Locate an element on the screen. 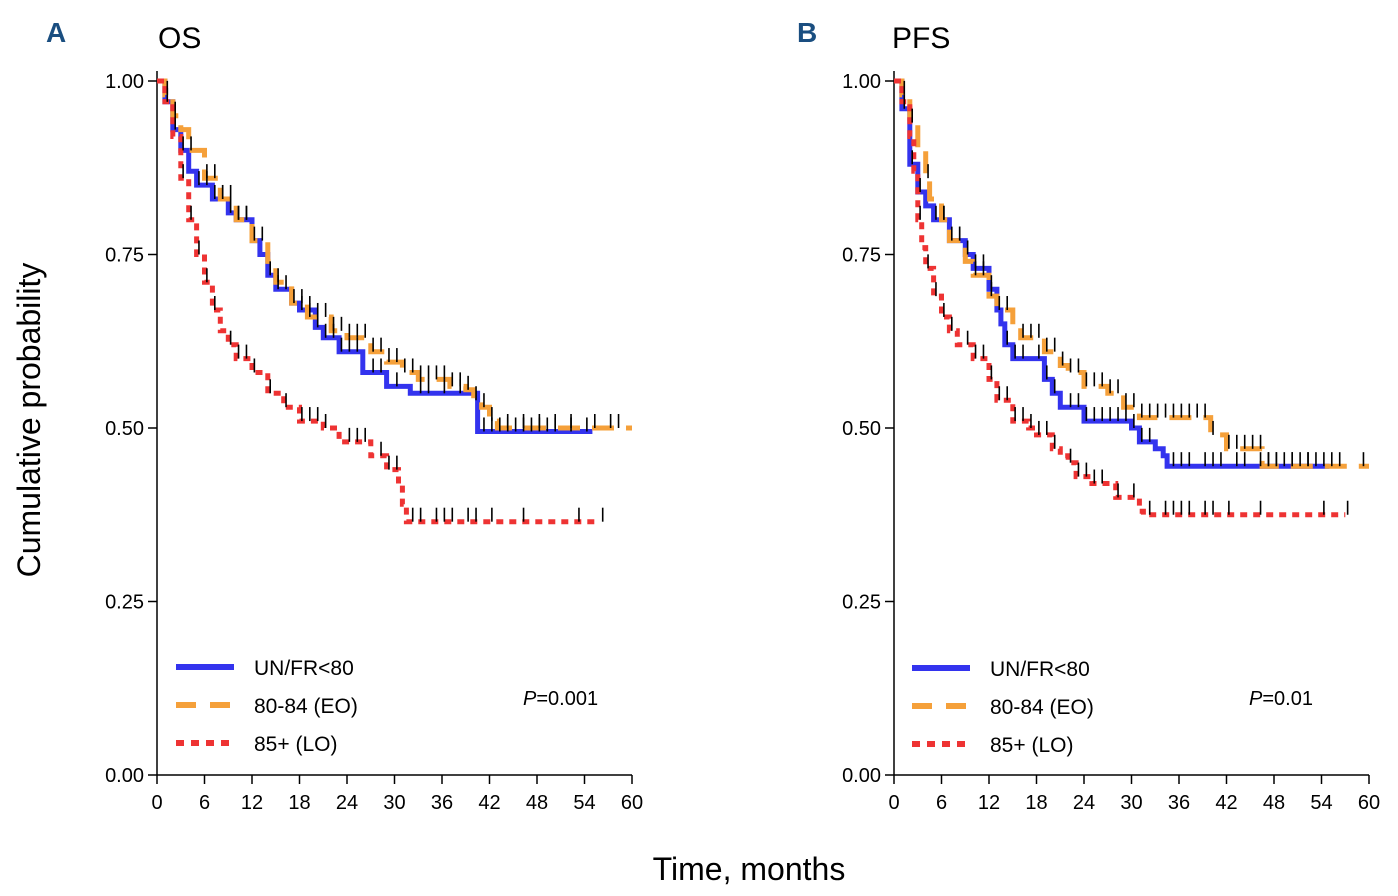  x-axis-title: Time, months is located at coordinates (749, 869).